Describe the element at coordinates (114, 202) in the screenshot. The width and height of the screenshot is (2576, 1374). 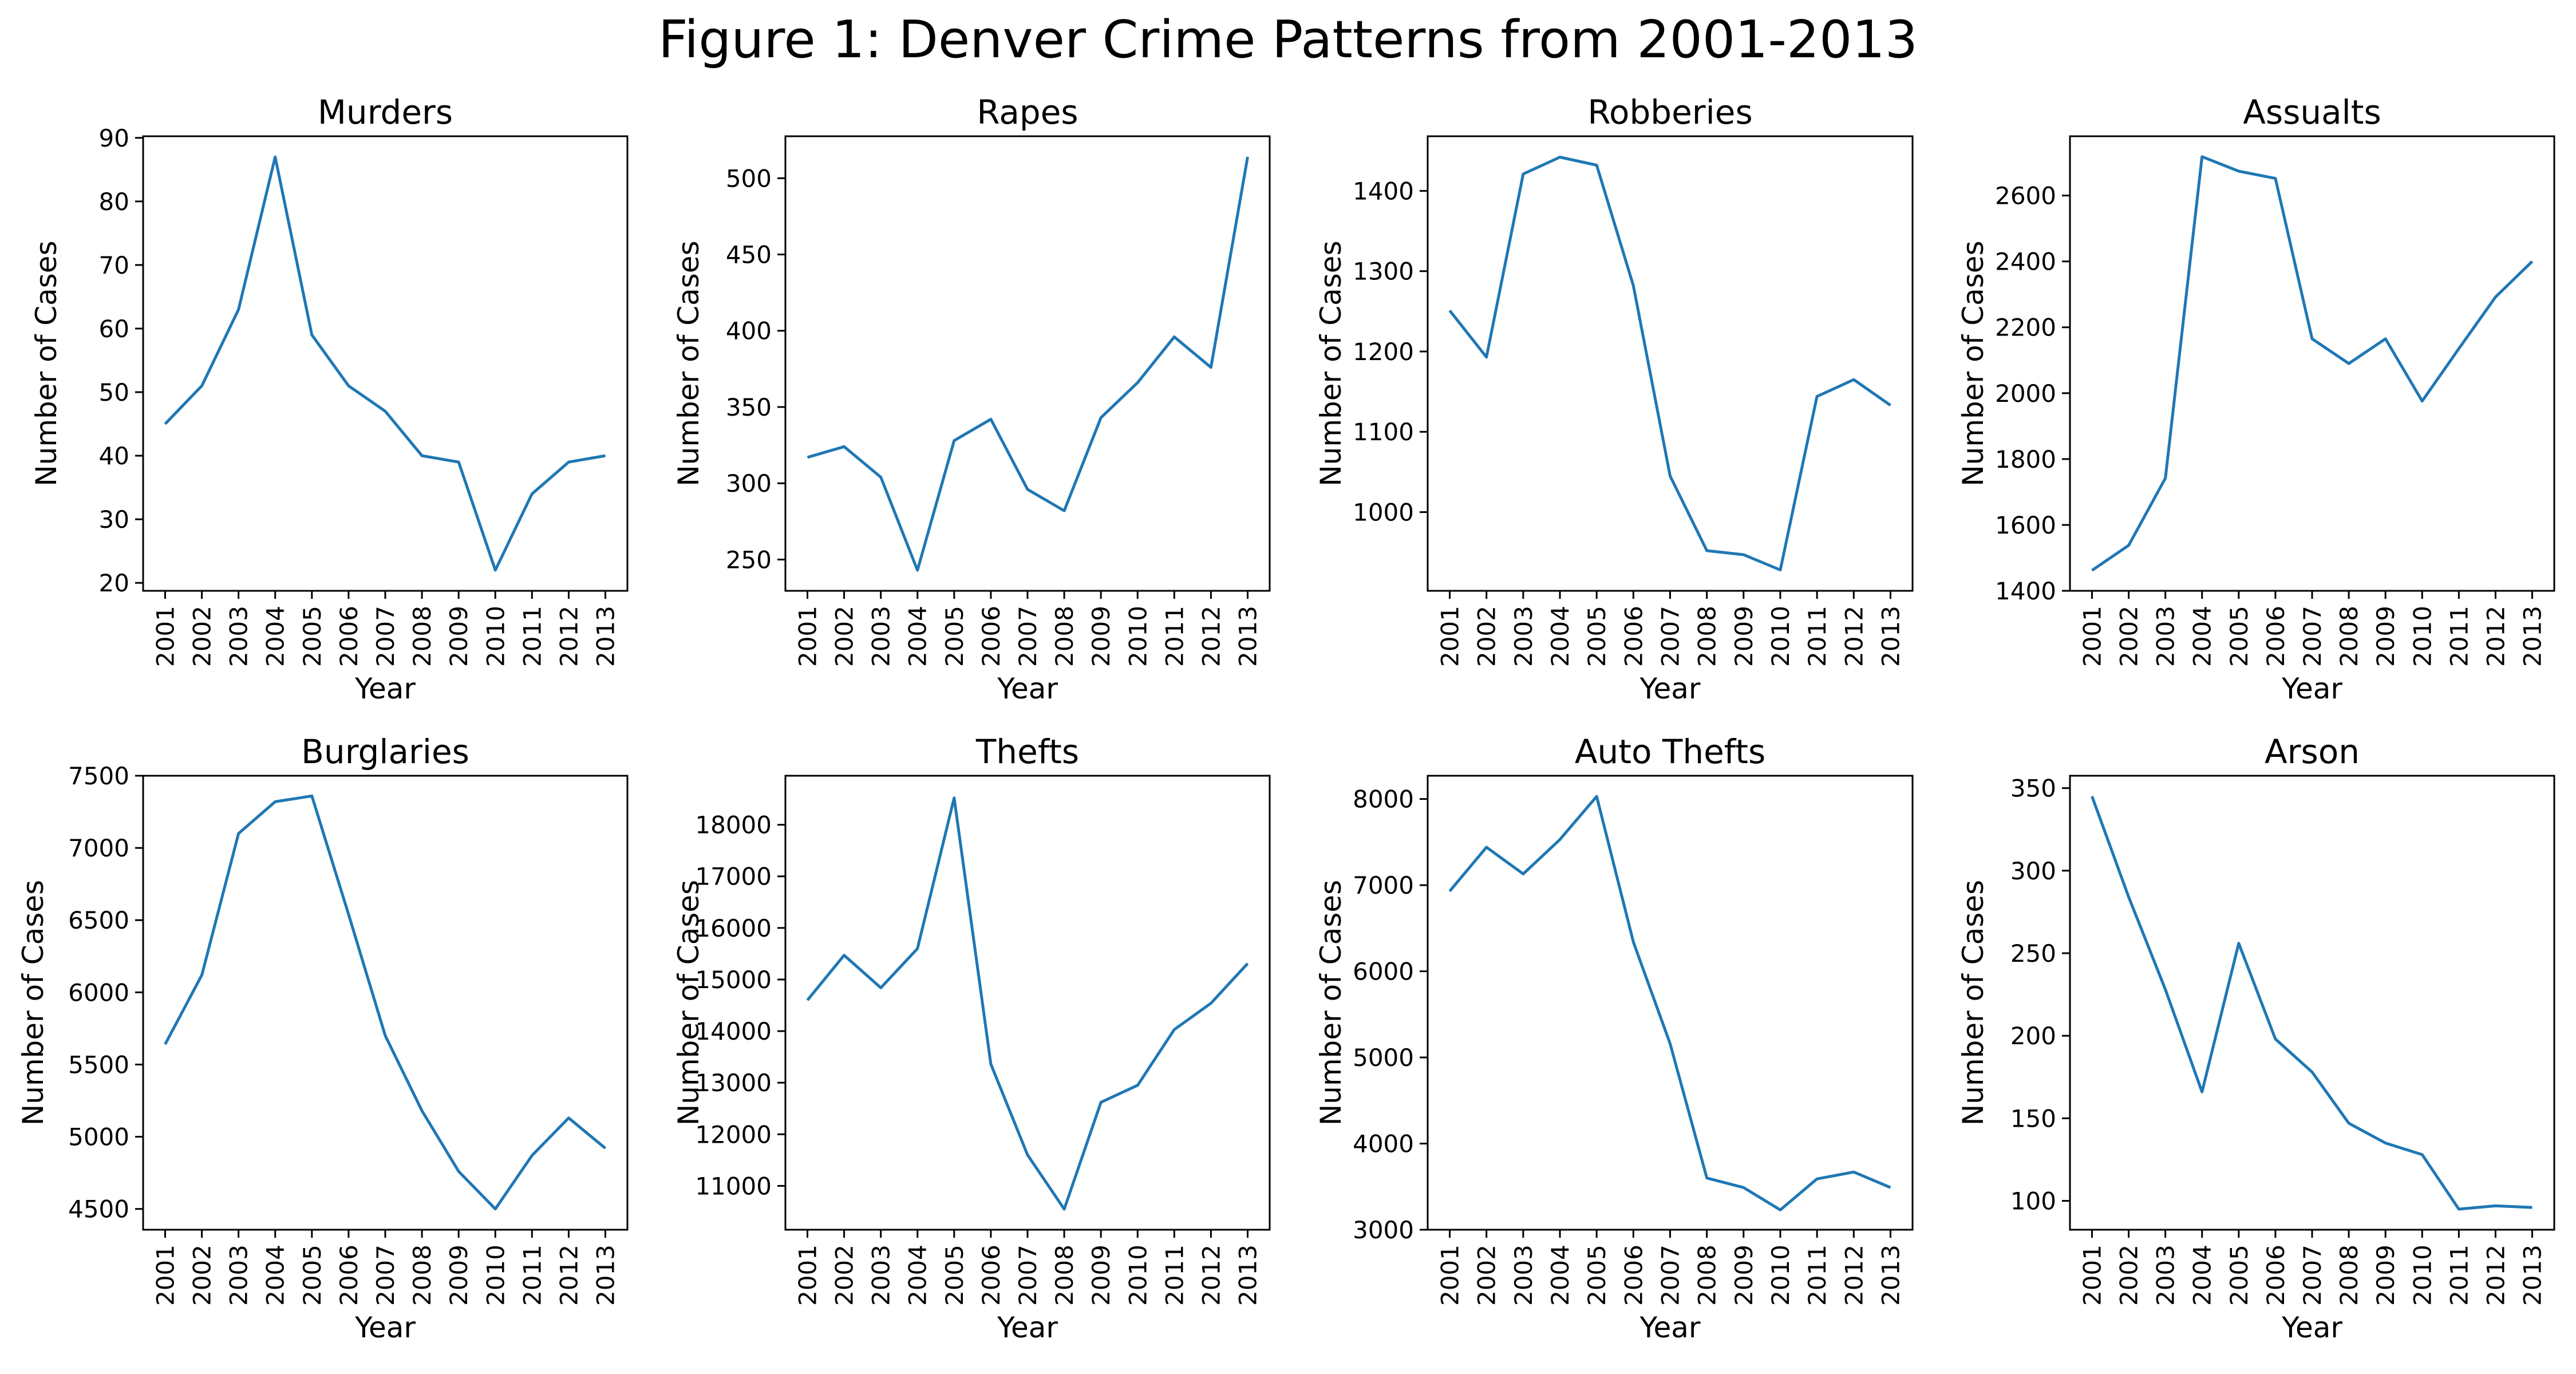
I see `y-tick-label: 80` at that location.